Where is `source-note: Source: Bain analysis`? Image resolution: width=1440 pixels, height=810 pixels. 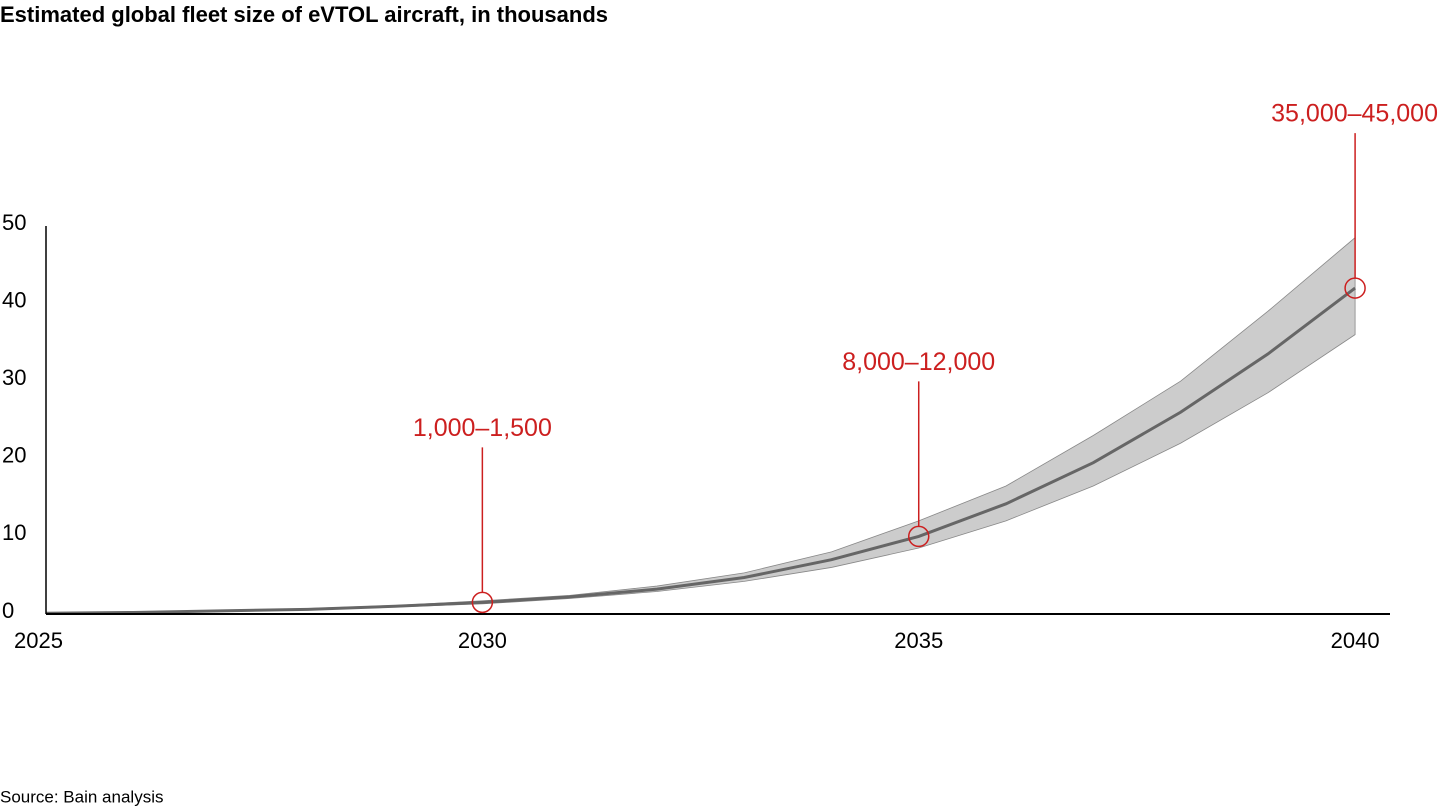
source-note: Source: Bain analysis is located at coordinates (81, 796).